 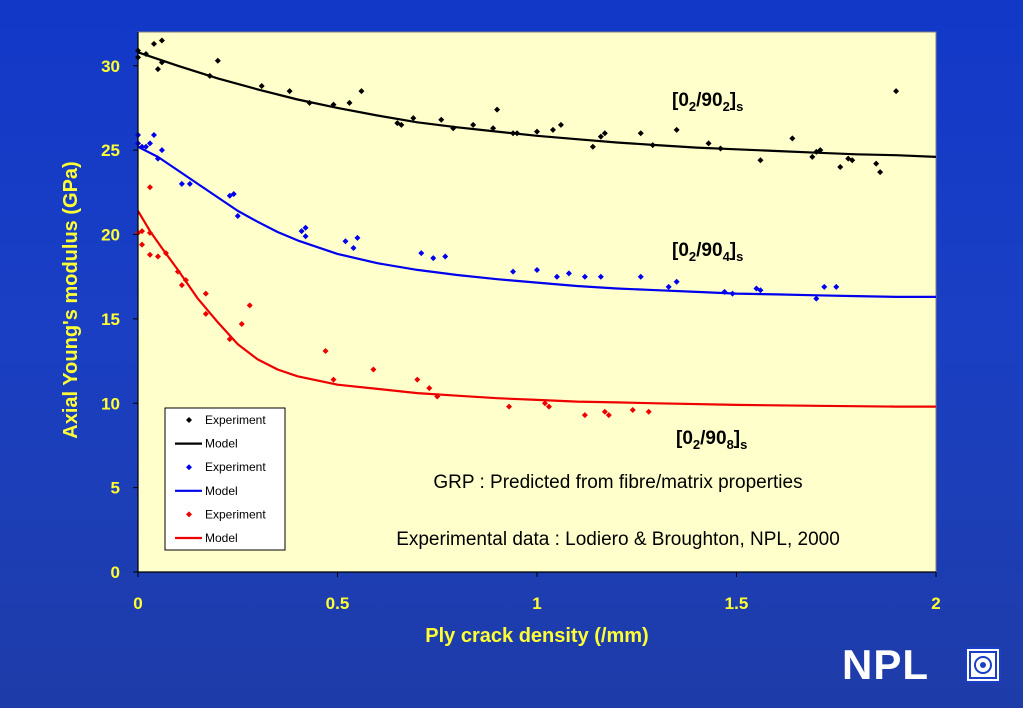 What do you see at coordinates (707, 102) in the screenshot?
I see `curve-label-series-1: [02/902]s` at bounding box center [707, 102].